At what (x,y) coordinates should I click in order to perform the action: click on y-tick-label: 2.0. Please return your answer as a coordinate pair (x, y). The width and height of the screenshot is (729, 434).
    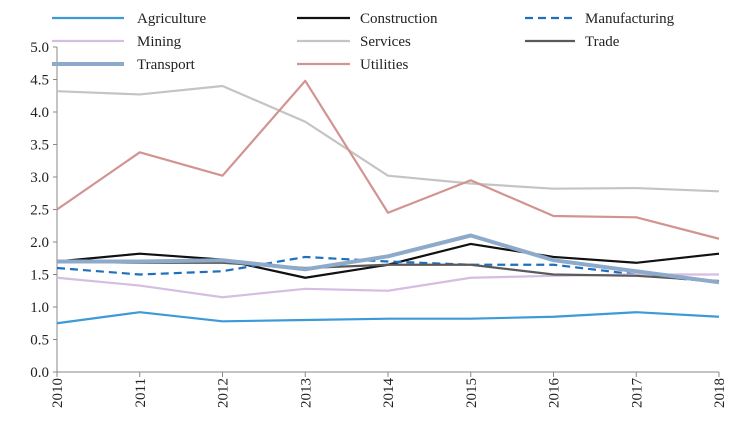
    Looking at the image, I should click on (39, 243).